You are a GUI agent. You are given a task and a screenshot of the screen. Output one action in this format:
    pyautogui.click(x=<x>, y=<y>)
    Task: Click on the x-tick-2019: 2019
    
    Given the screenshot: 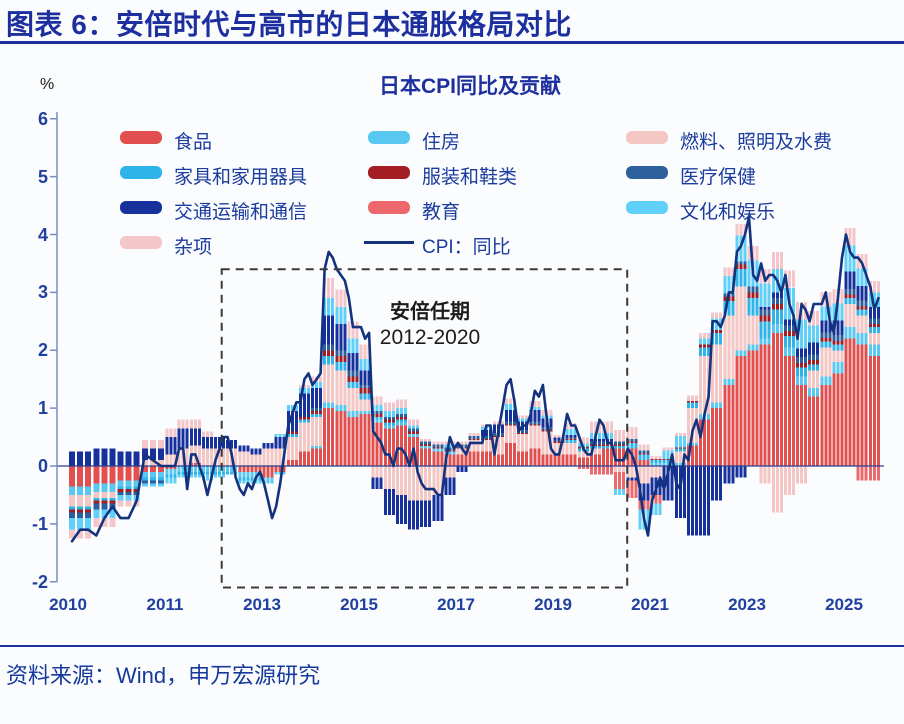 What is the action you would take?
    pyautogui.click(x=553, y=604)
    